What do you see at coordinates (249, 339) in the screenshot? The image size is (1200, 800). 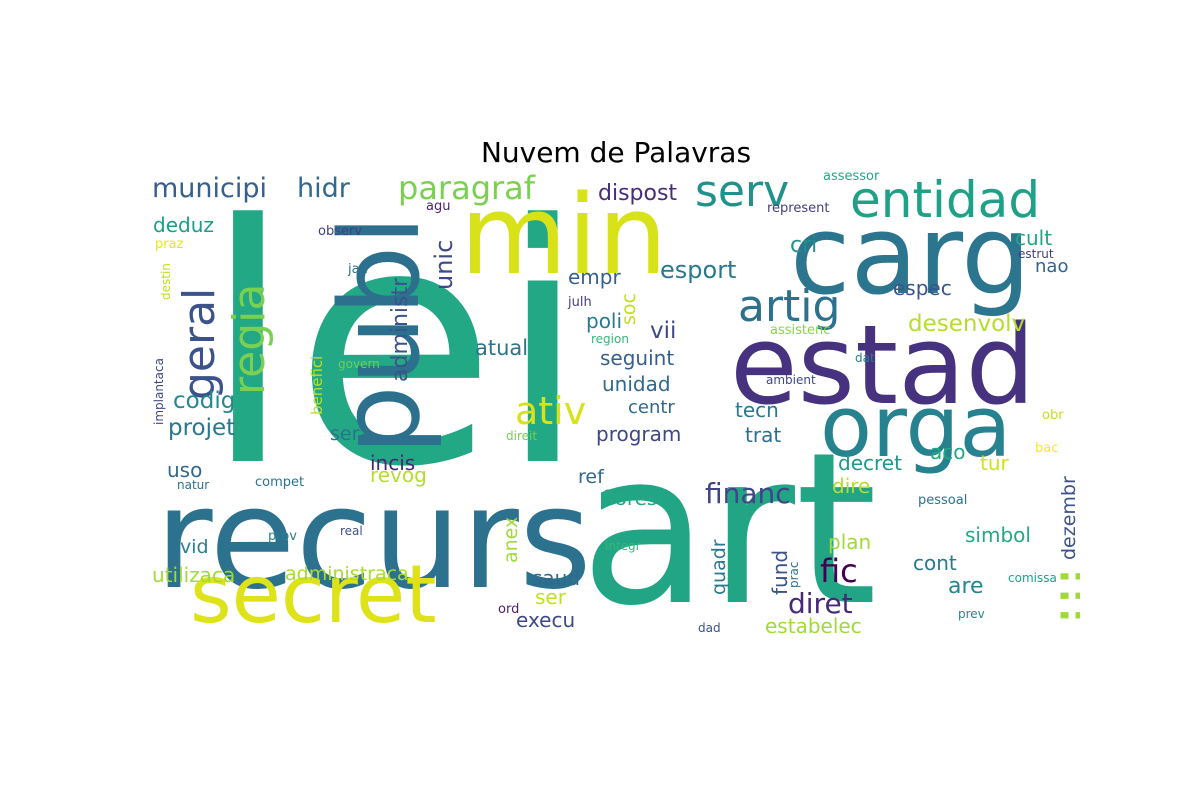 I see `word-regia: regia` at bounding box center [249, 339].